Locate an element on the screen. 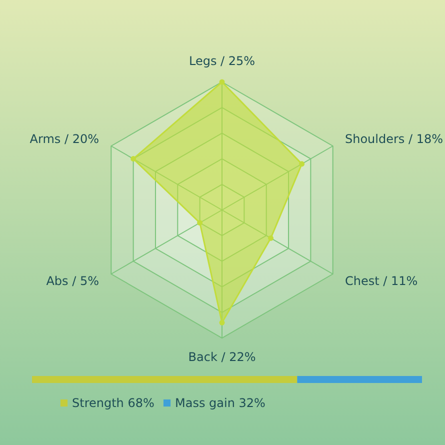 Image resolution: width=445 pixels, height=445 pixels. legend-label: Strength 68% is located at coordinates (113, 403).